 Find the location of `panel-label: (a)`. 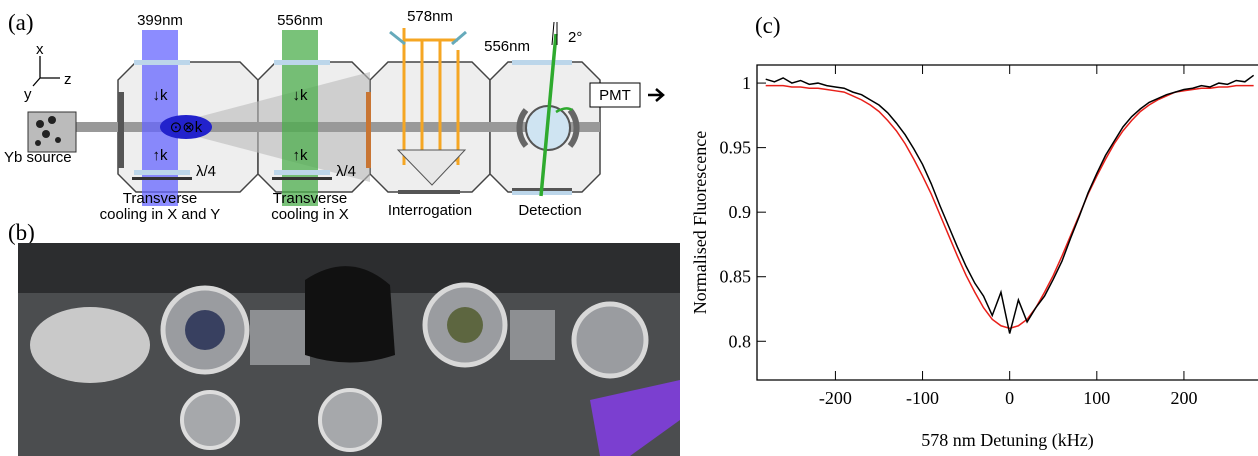

panel-label: (a) is located at coordinates (21, 22).